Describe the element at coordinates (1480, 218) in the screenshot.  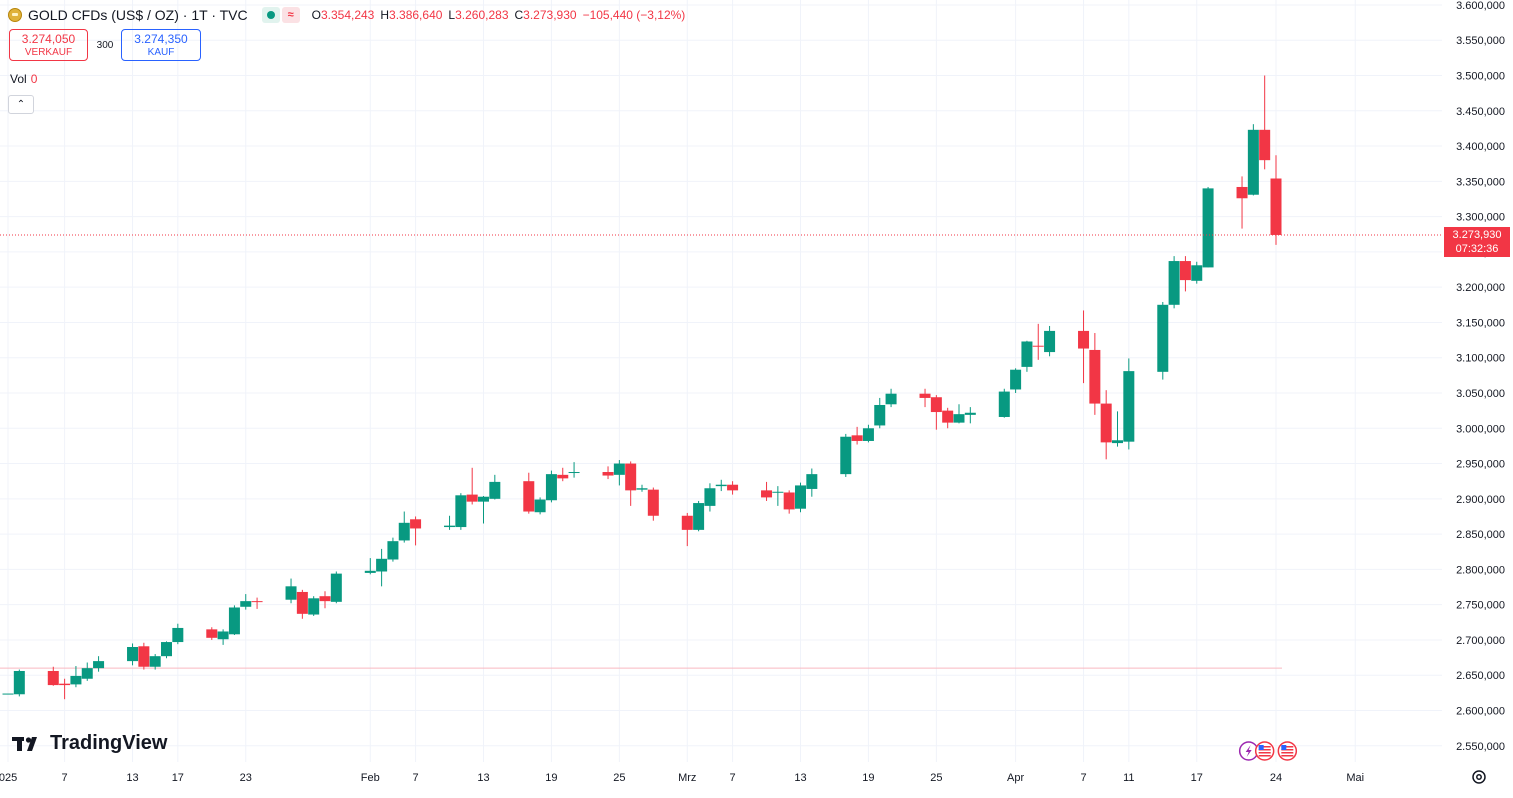
I see `y-tick-label: 3.300,000` at that location.